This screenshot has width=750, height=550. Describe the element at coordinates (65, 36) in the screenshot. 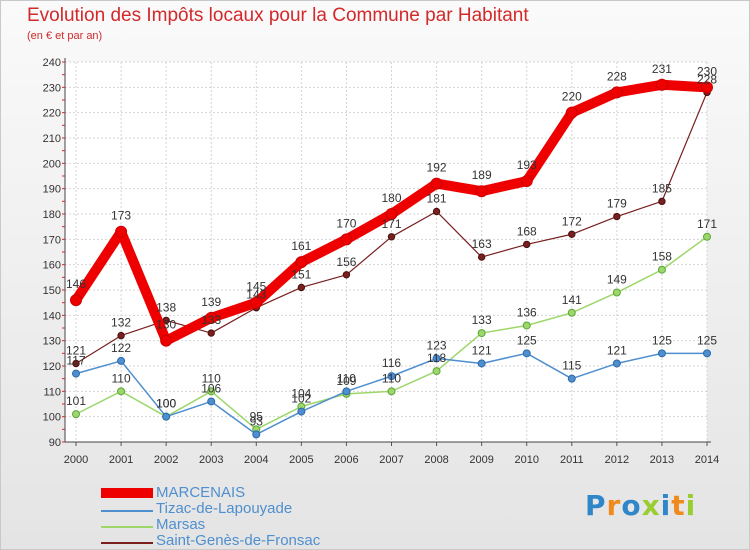

I see `chart-subtitle: (en € et par an)` at that location.